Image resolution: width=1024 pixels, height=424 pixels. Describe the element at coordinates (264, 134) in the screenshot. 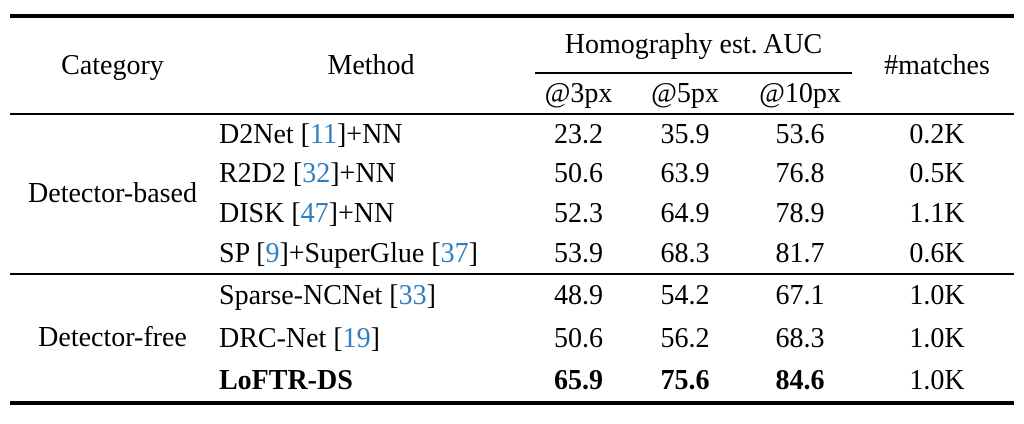

I see `method-text: D2Net [` at that location.